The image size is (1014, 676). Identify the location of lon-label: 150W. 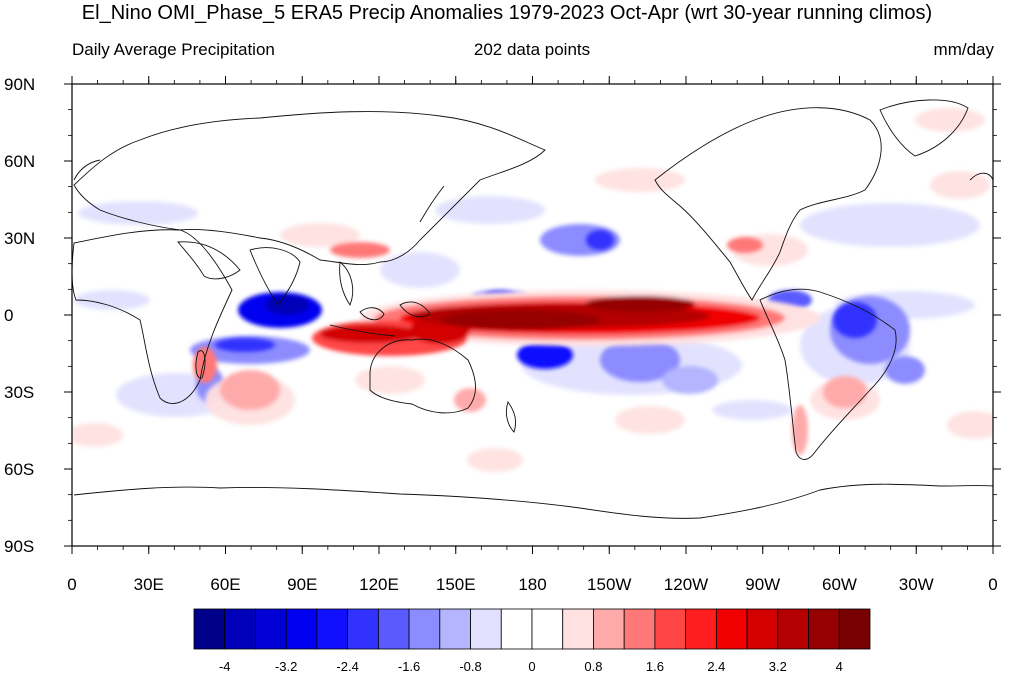
(609, 584).